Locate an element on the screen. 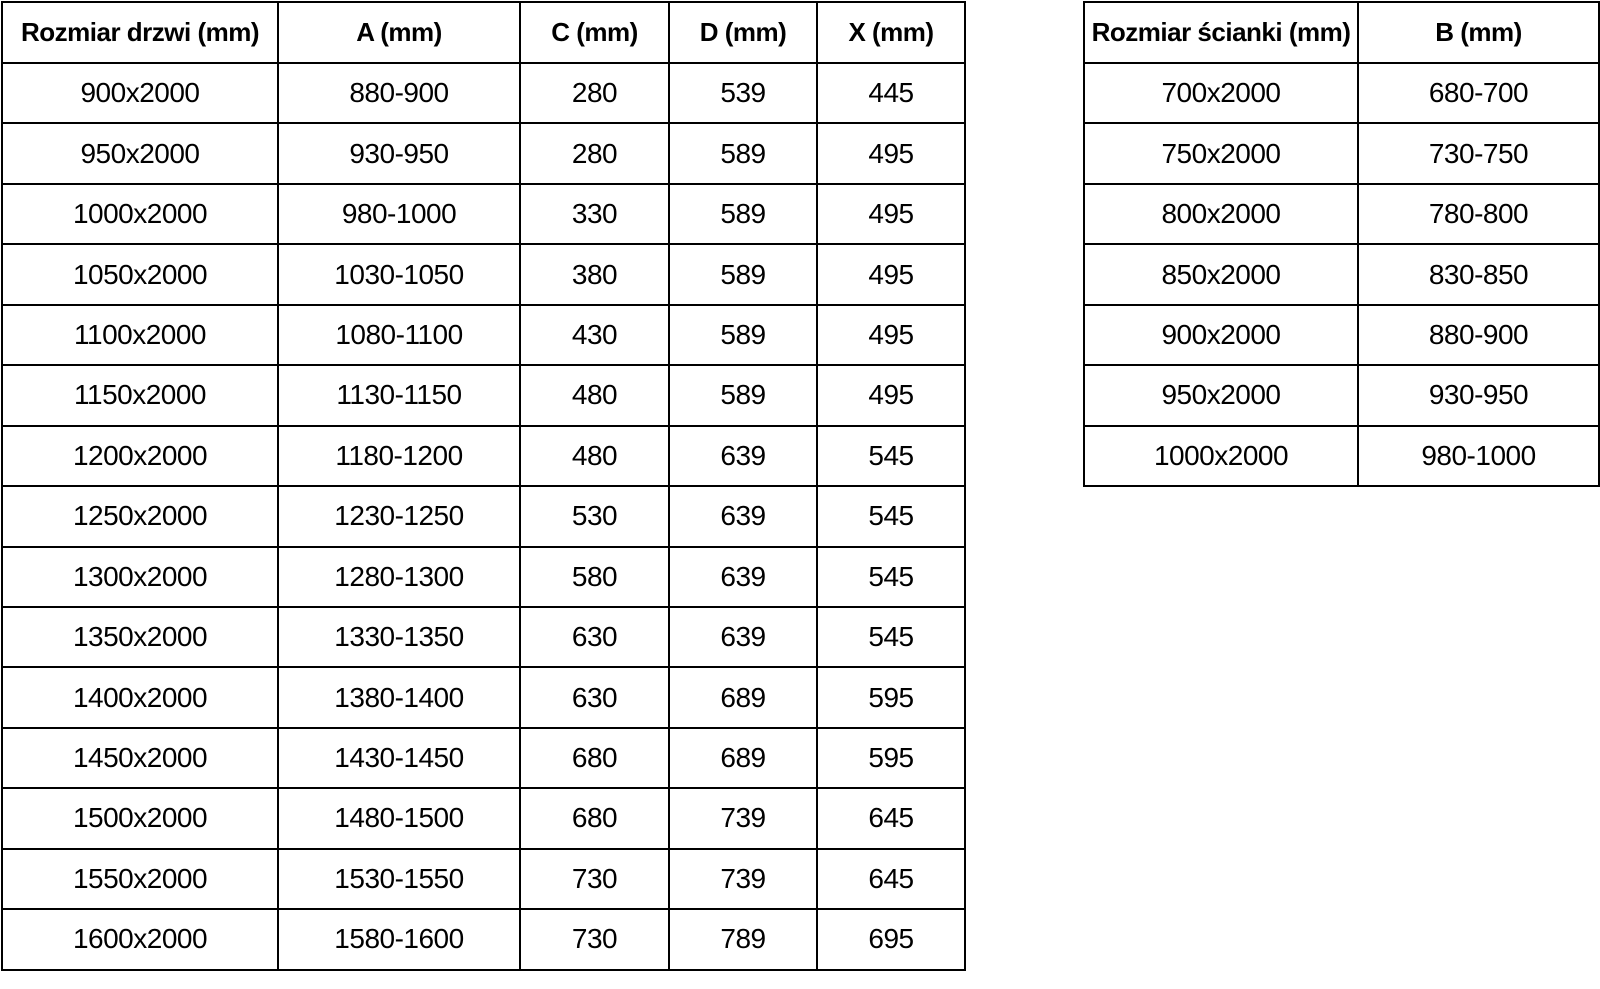 The image size is (1600, 989). table-row: 1000x2000 980-1000 330 589 495 is located at coordinates (483, 214).